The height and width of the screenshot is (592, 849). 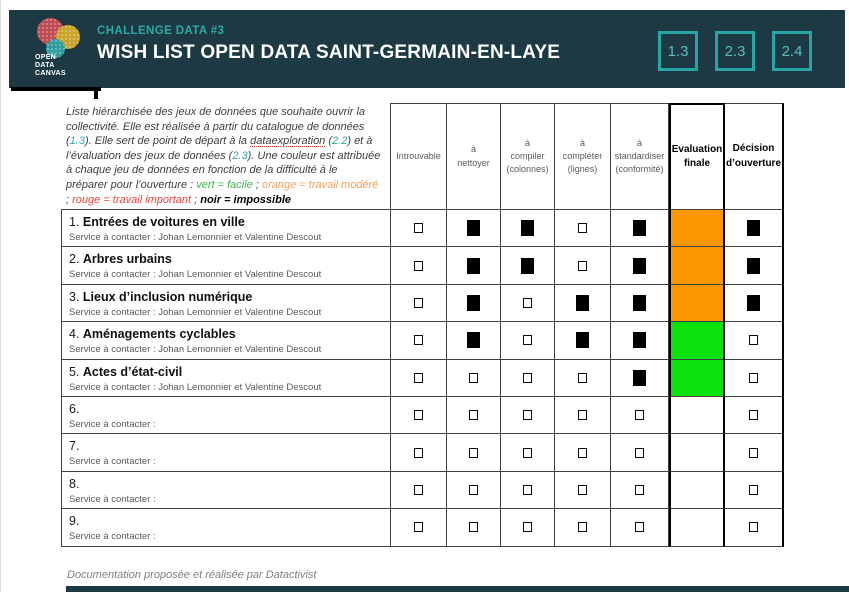 I want to click on evaluation-cell-row-5-green, so click(x=697, y=378).